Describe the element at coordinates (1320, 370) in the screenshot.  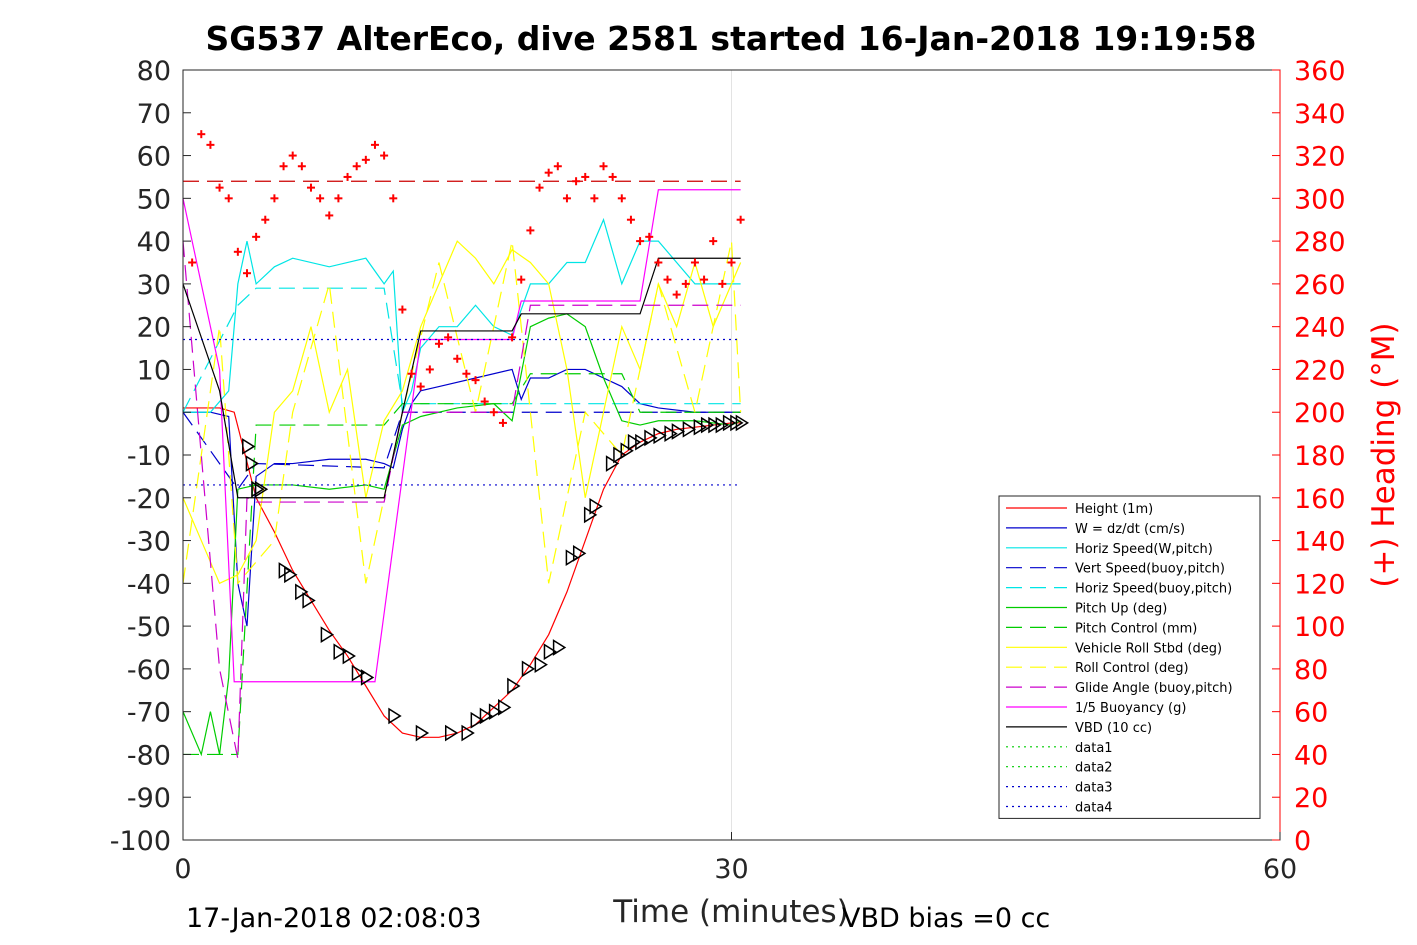
I see `right-tick-label: 220` at that location.